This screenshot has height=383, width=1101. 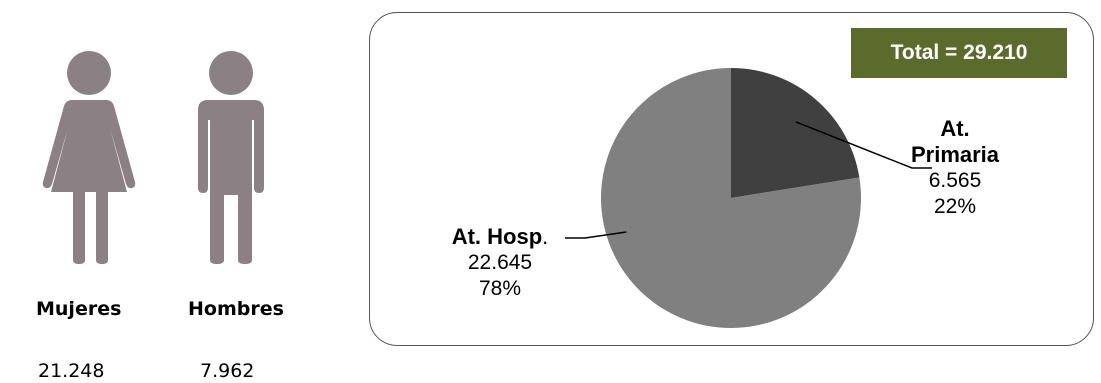 What do you see at coordinates (227, 371) in the screenshot?
I see `men-count: 7.962` at bounding box center [227, 371].